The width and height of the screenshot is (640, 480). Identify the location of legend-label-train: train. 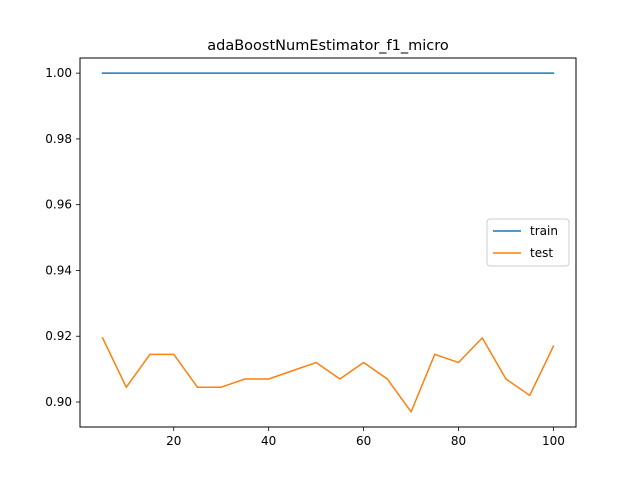
(544, 231).